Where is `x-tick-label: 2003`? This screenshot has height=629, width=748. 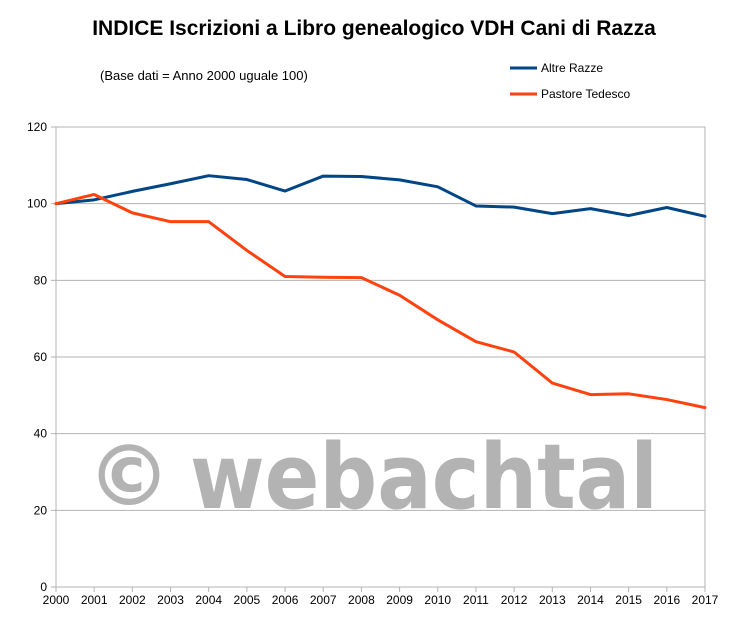 x-tick-label: 2003 is located at coordinates (170, 600).